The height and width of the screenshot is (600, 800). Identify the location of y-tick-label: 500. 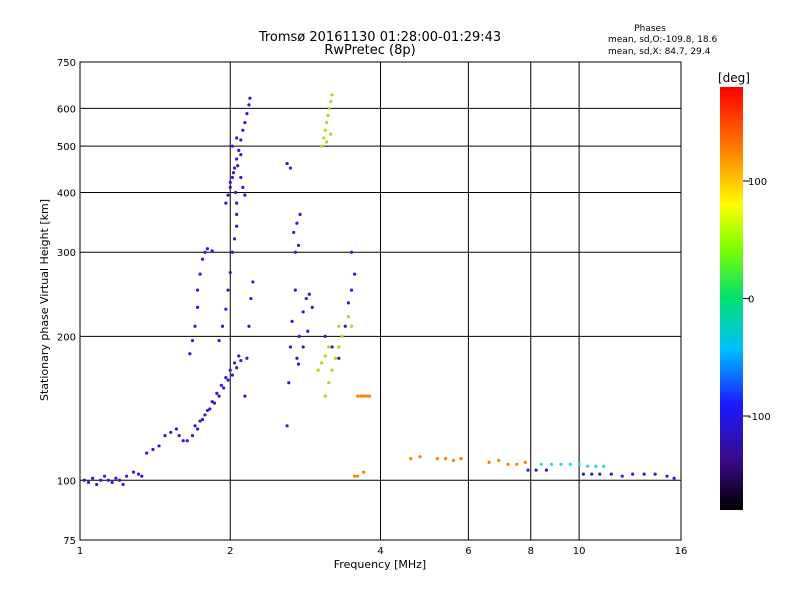
(66, 147).